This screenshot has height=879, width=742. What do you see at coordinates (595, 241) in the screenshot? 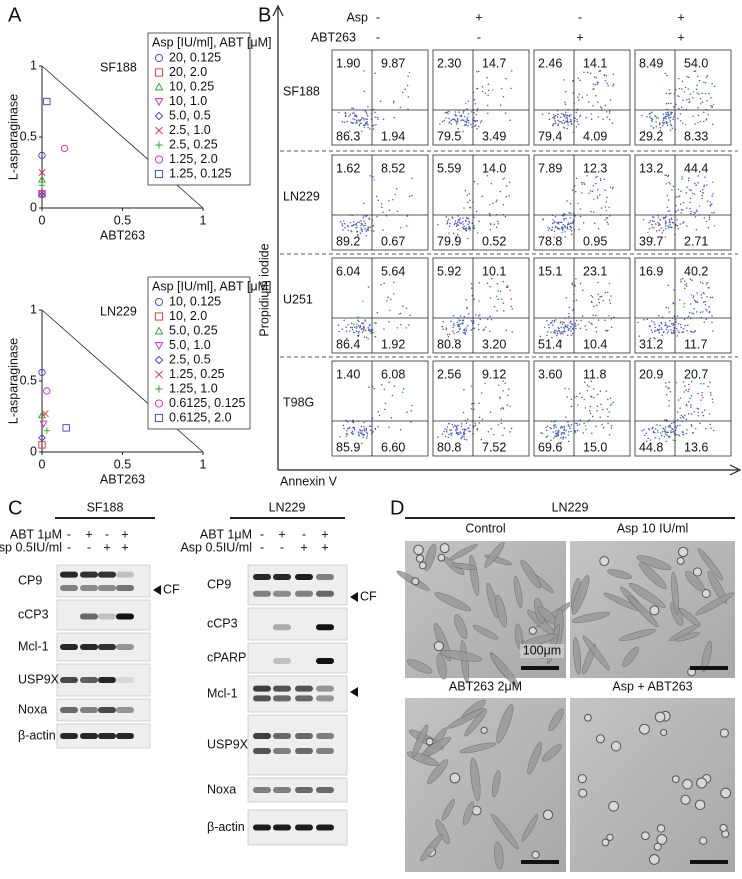
I see `quadrant-percent: 0.95` at bounding box center [595, 241].